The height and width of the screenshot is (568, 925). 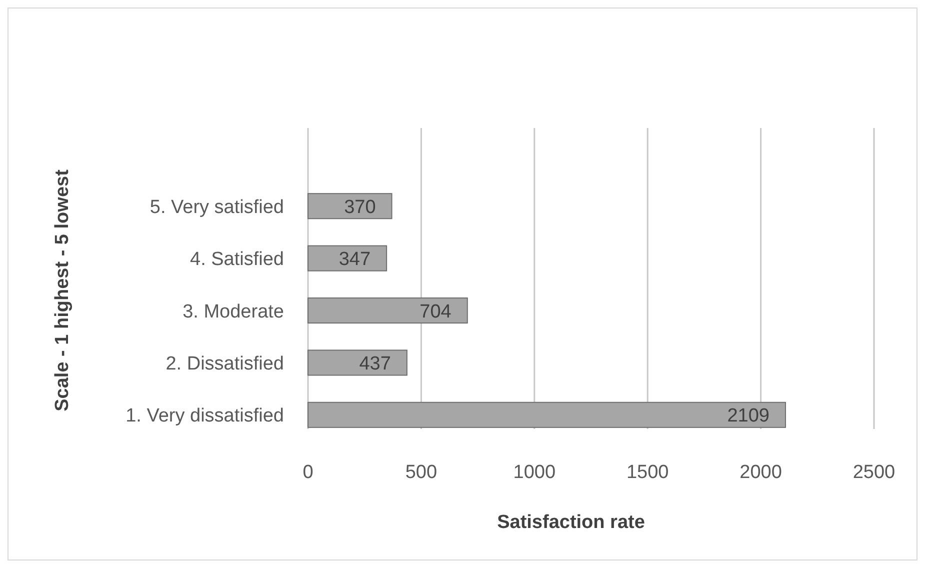 What do you see at coordinates (436, 311) in the screenshot?
I see `data-label: 704` at bounding box center [436, 311].